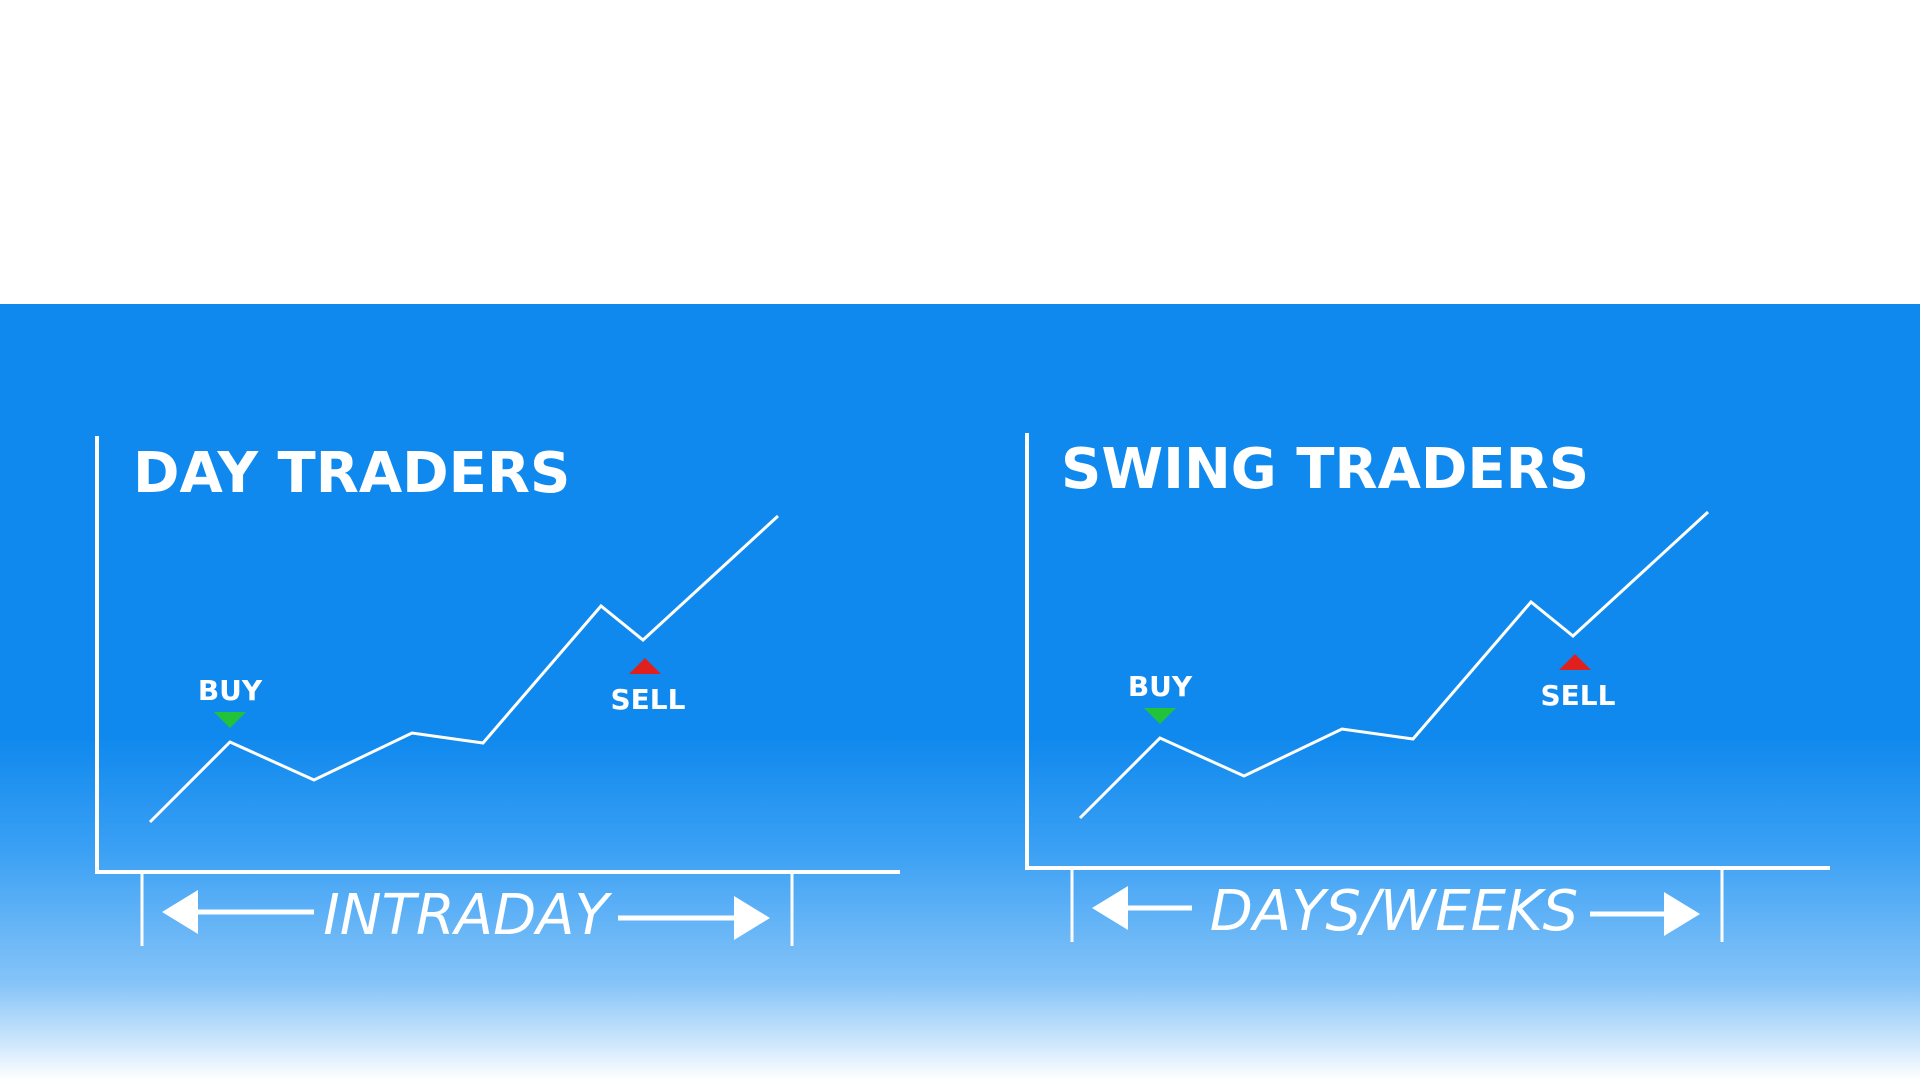 Image resolution: width=1920 pixels, height=1080 pixels. Describe the element at coordinates (467, 915) in the screenshot. I see `span-label: INTRADAY` at that location.